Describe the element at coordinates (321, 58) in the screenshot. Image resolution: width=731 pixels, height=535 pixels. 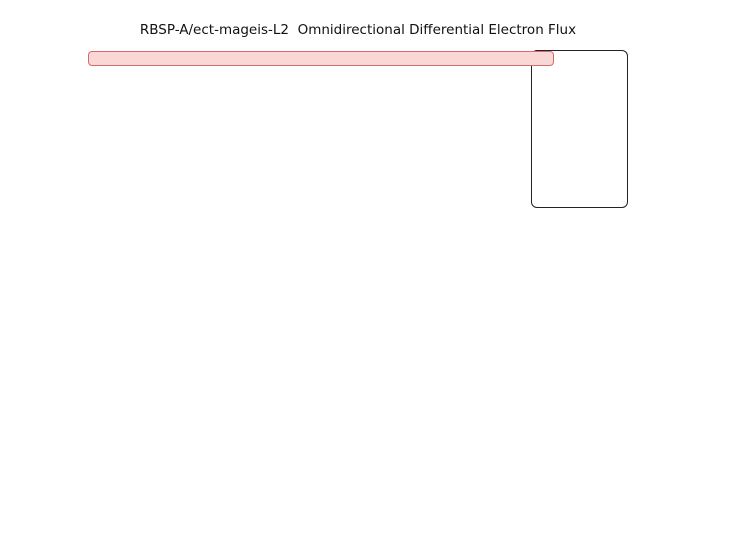
I see `warning-message` at that location.